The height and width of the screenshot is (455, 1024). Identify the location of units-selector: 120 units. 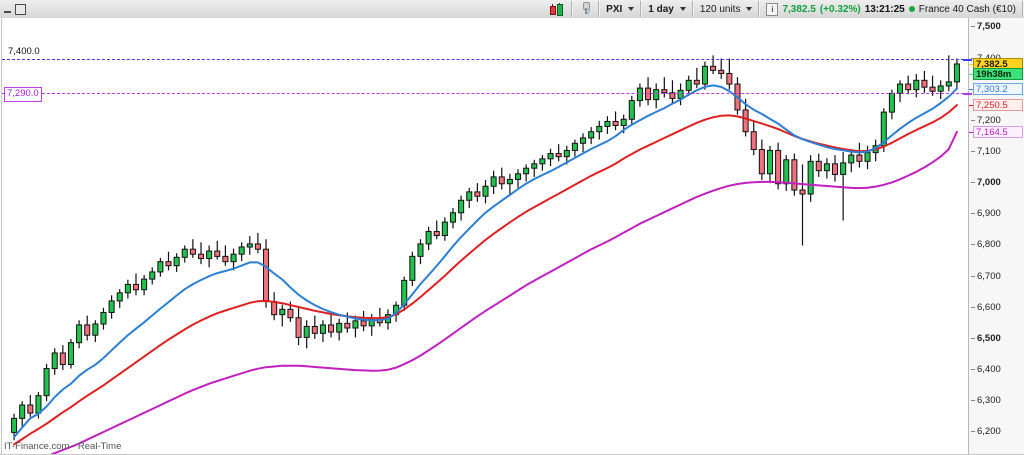
(726, 9).